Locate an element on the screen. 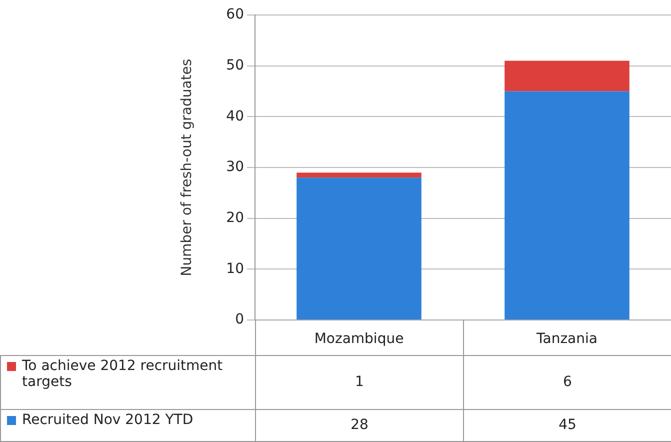 The height and width of the screenshot is (442, 671). y-tick-label: 0 is located at coordinates (239, 320).